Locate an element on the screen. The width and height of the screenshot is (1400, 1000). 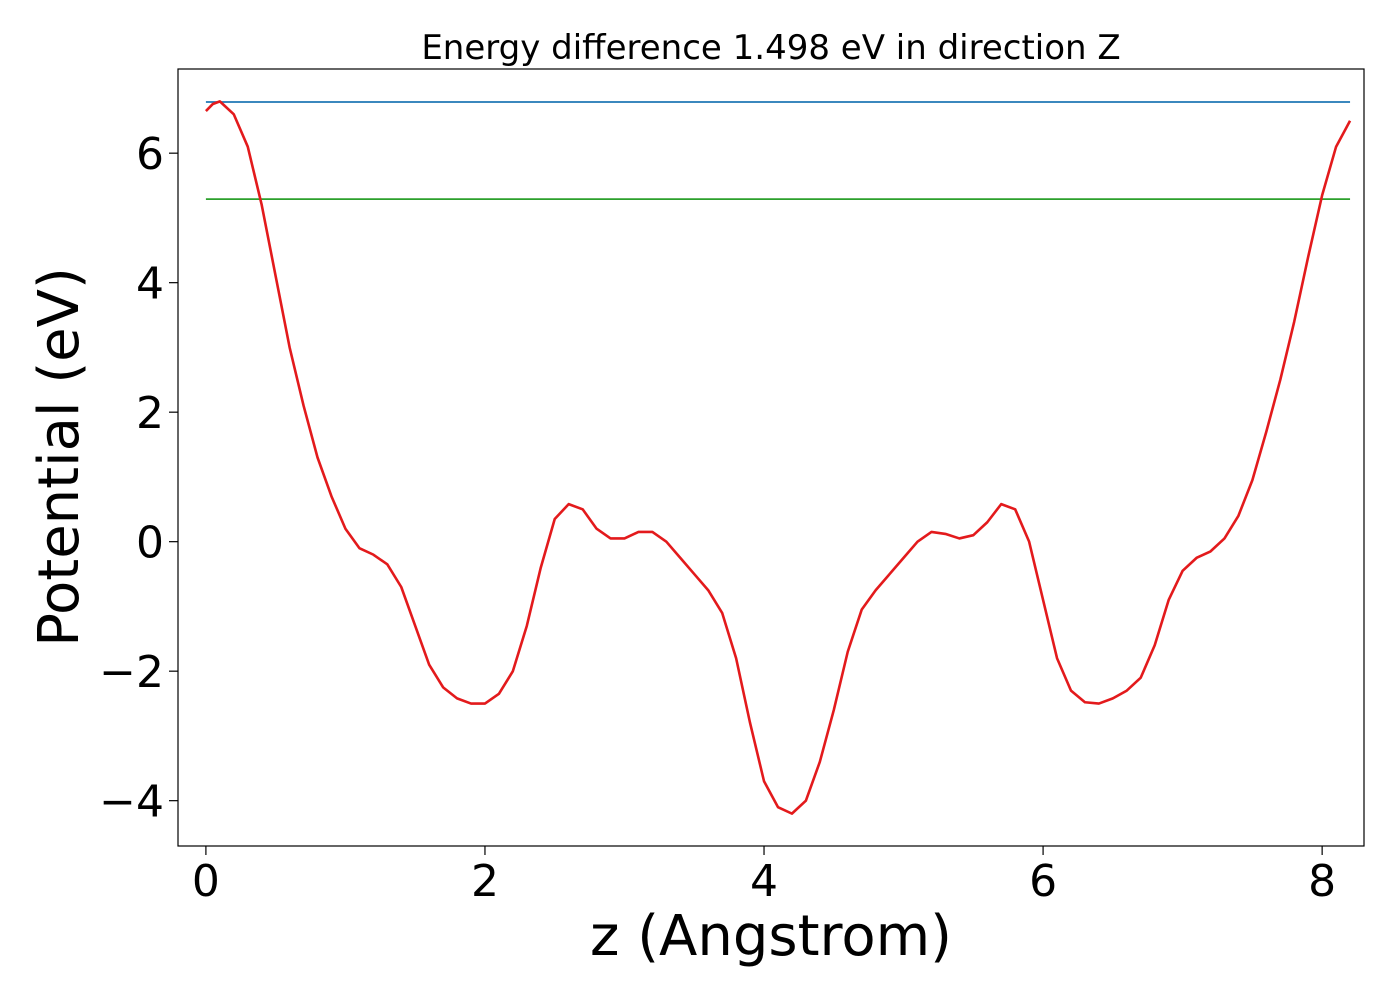
y-tick-label: 6 is located at coordinates (150, 154).